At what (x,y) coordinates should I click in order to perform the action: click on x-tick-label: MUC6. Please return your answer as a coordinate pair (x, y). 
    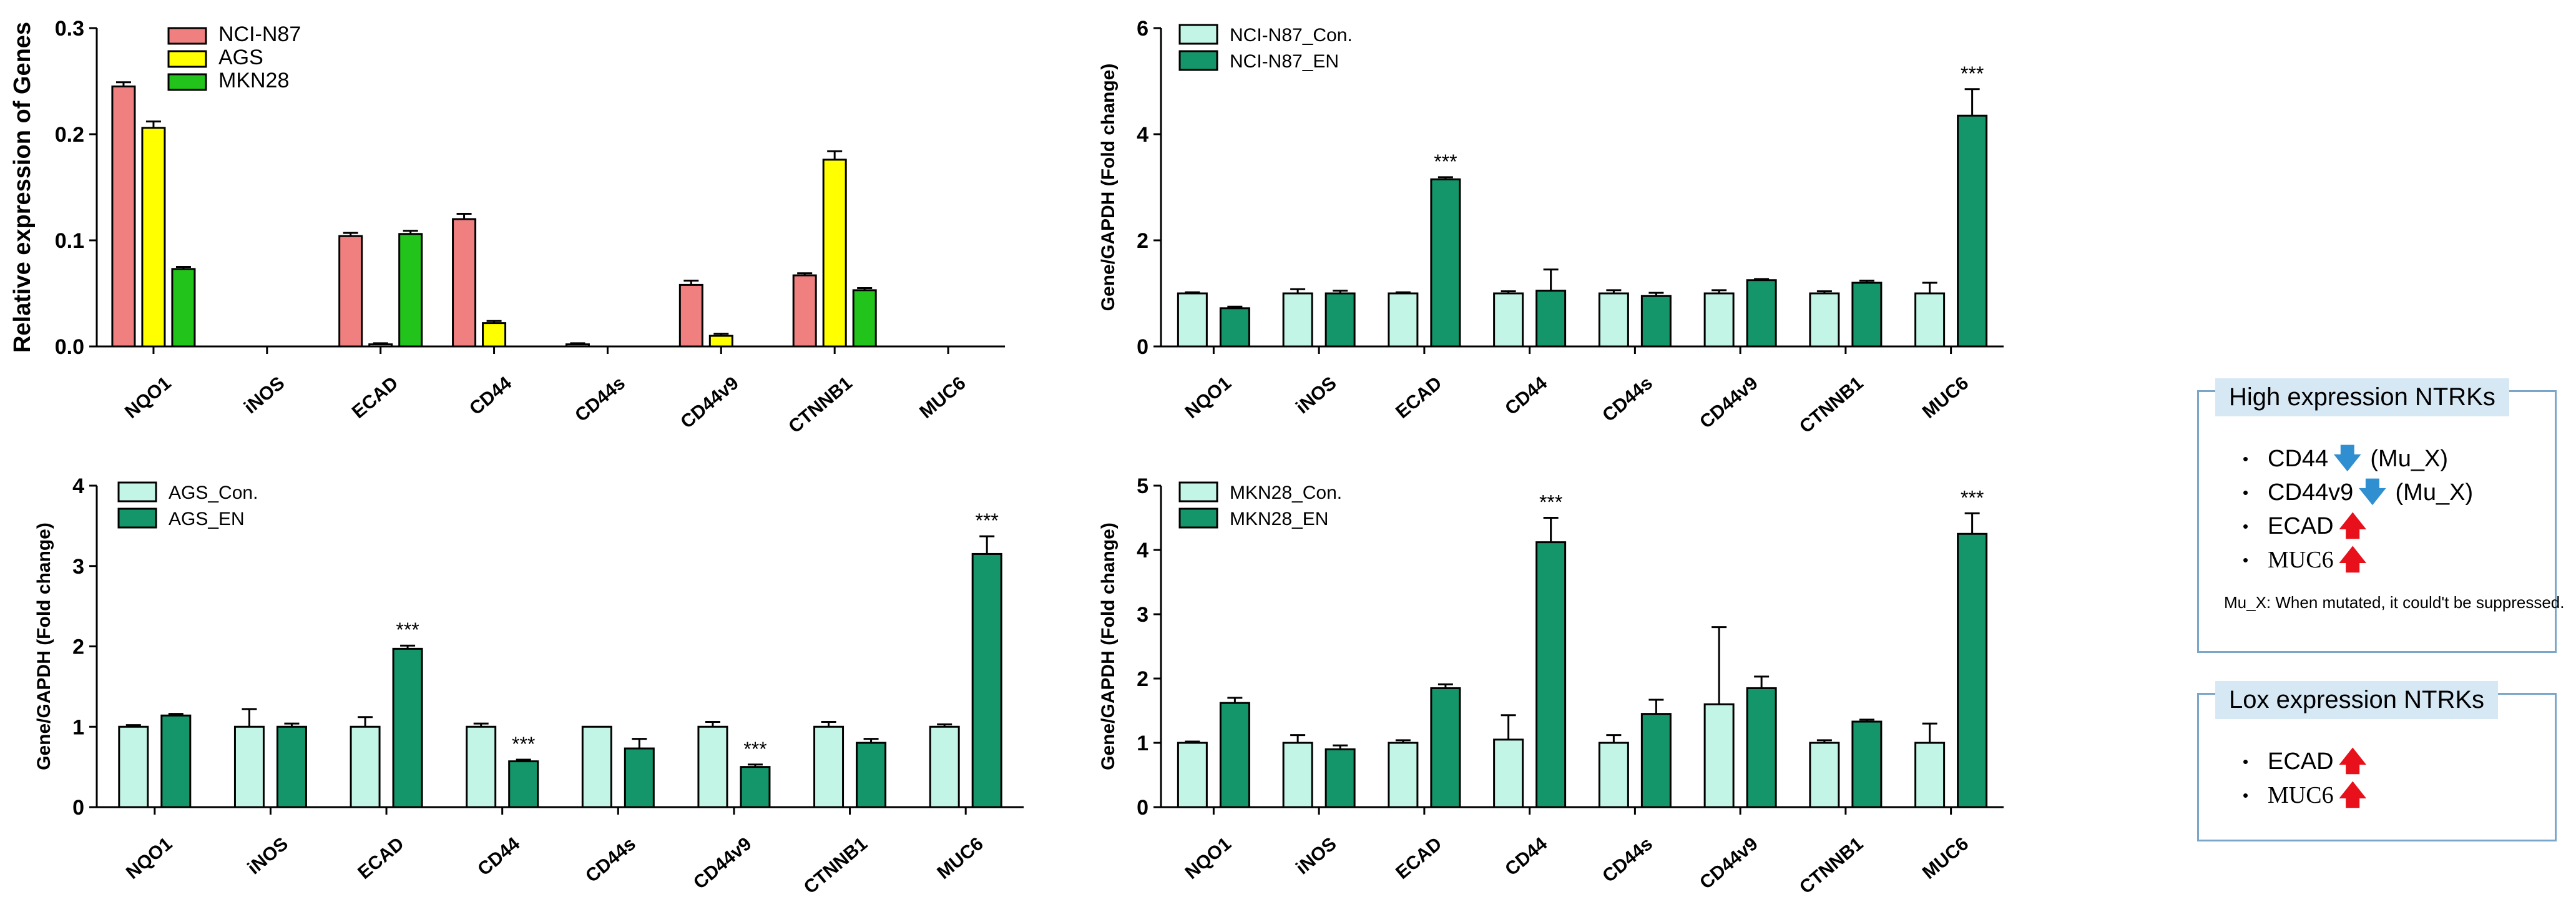
    Looking at the image, I should click on (1945, 858).